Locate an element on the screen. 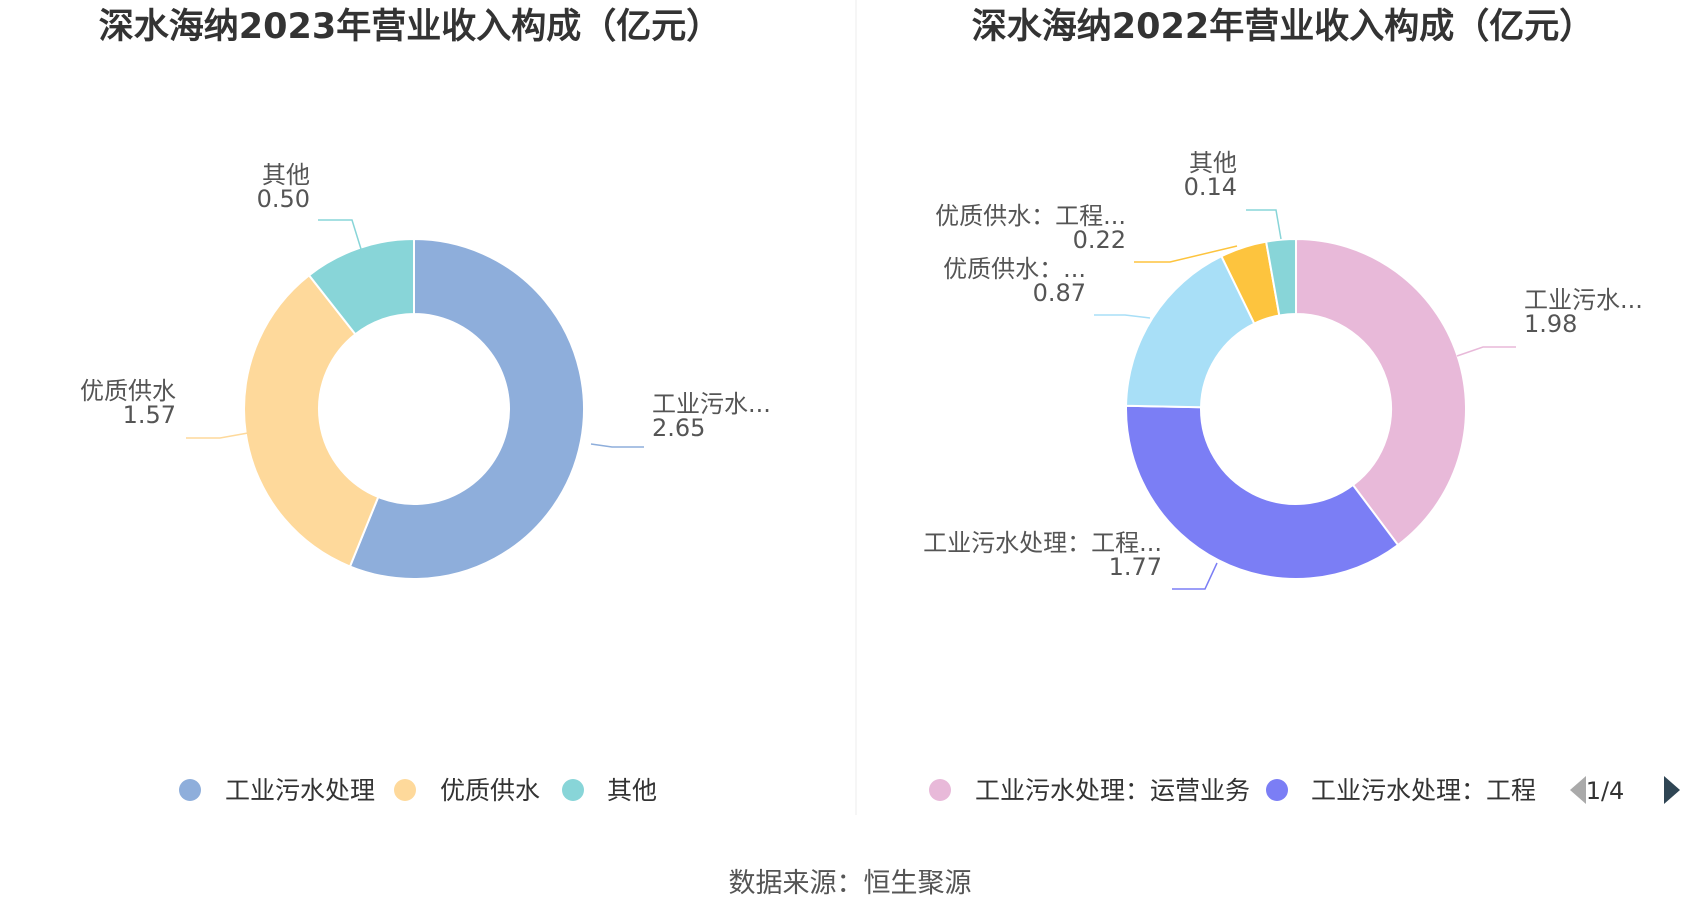 The width and height of the screenshot is (1700, 918). slice-name-label: 优质供水 is located at coordinates (128, 391).